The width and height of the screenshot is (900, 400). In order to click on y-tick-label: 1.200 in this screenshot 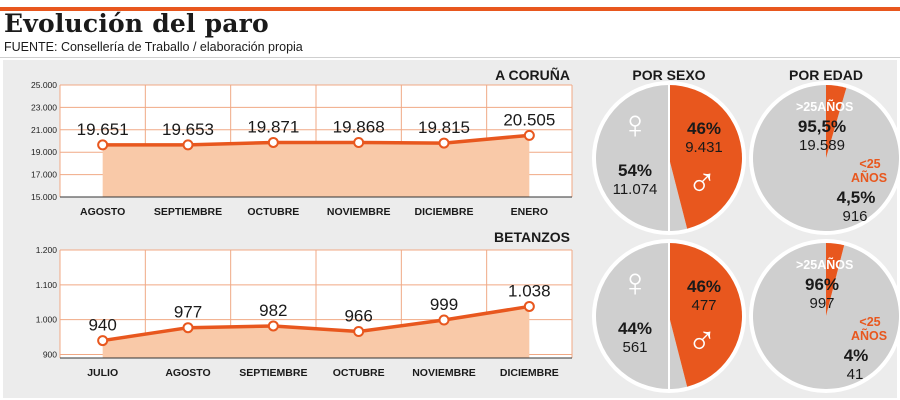, I will do `click(47, 250)`.